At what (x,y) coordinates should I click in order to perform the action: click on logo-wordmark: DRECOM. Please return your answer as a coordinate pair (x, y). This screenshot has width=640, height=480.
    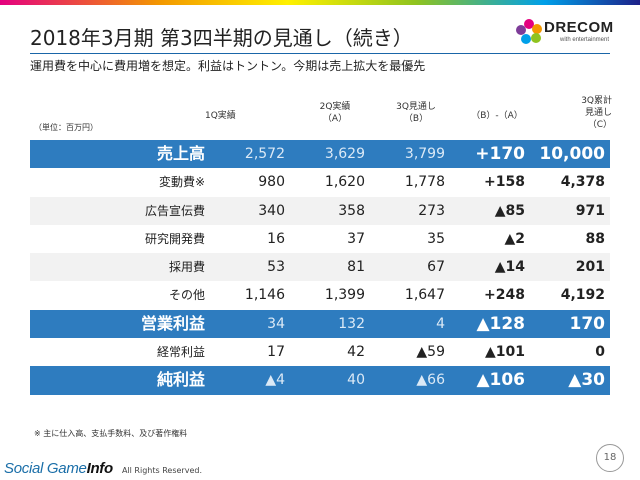
    Looking at the image, I should click on (579, 27).